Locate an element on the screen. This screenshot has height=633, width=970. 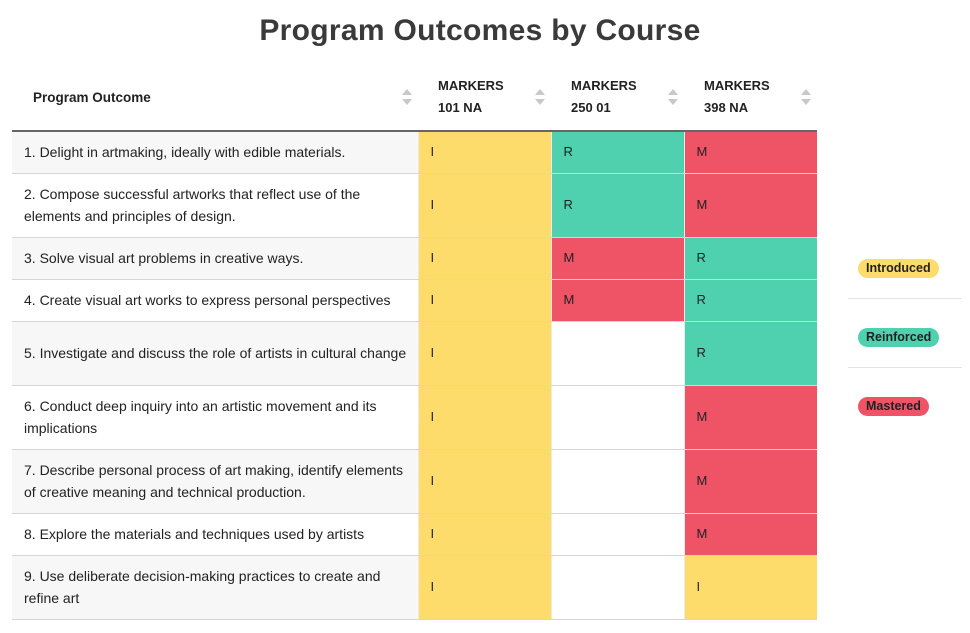
legend-mastered-badge: Mastered is located at coordinates (893, 406).